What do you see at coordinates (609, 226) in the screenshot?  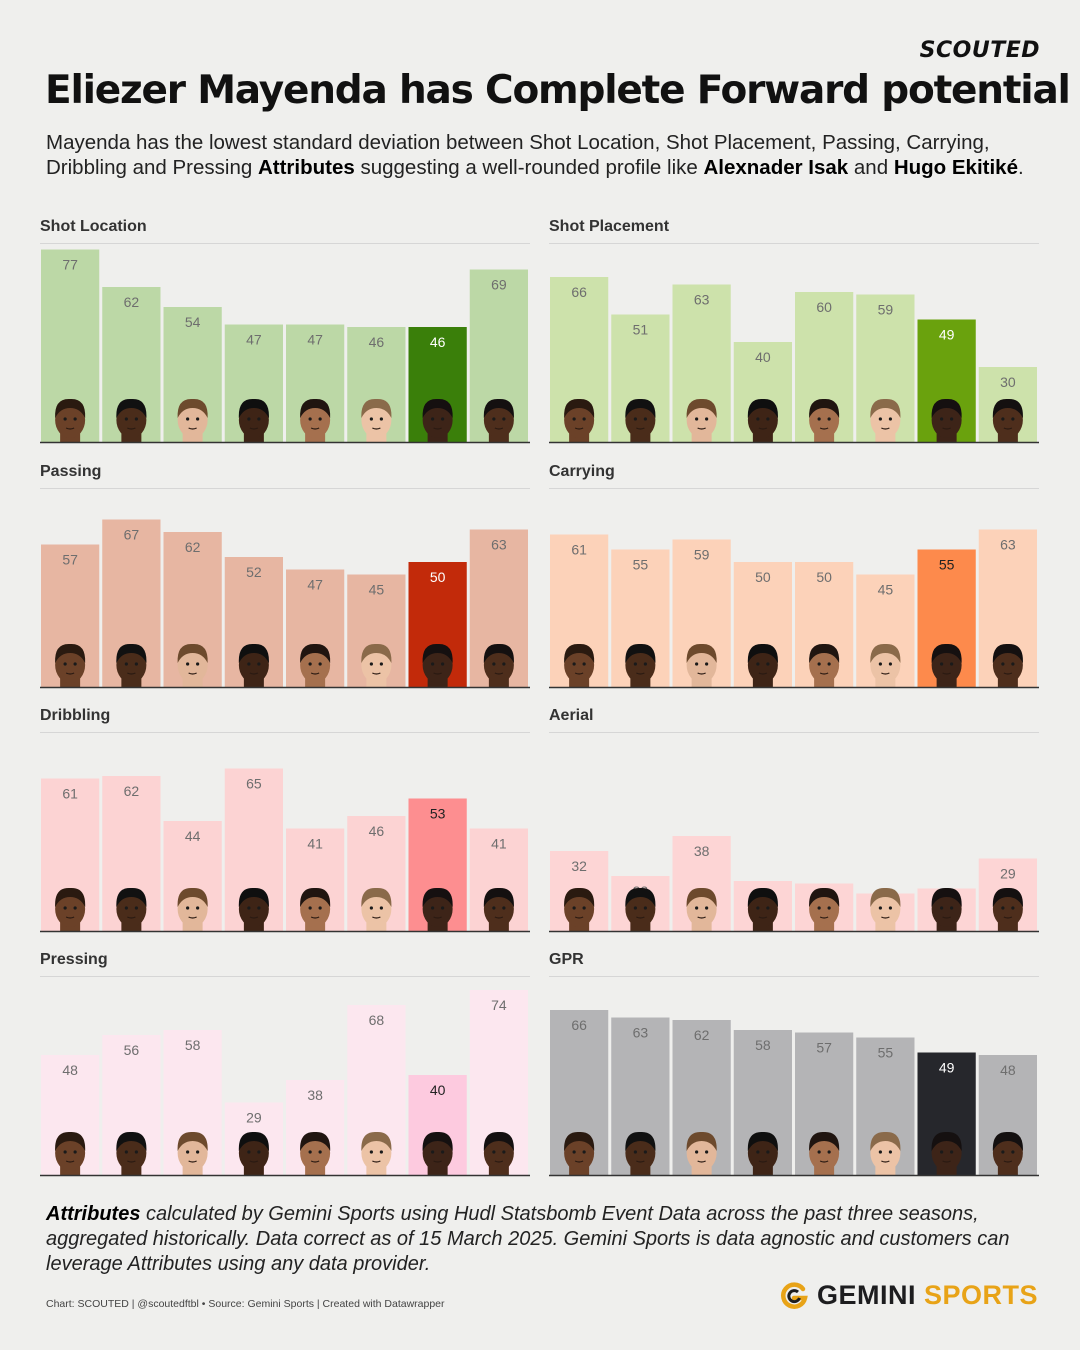 I see `chart-title: Shot Placement` at bounding box center [609, 226].